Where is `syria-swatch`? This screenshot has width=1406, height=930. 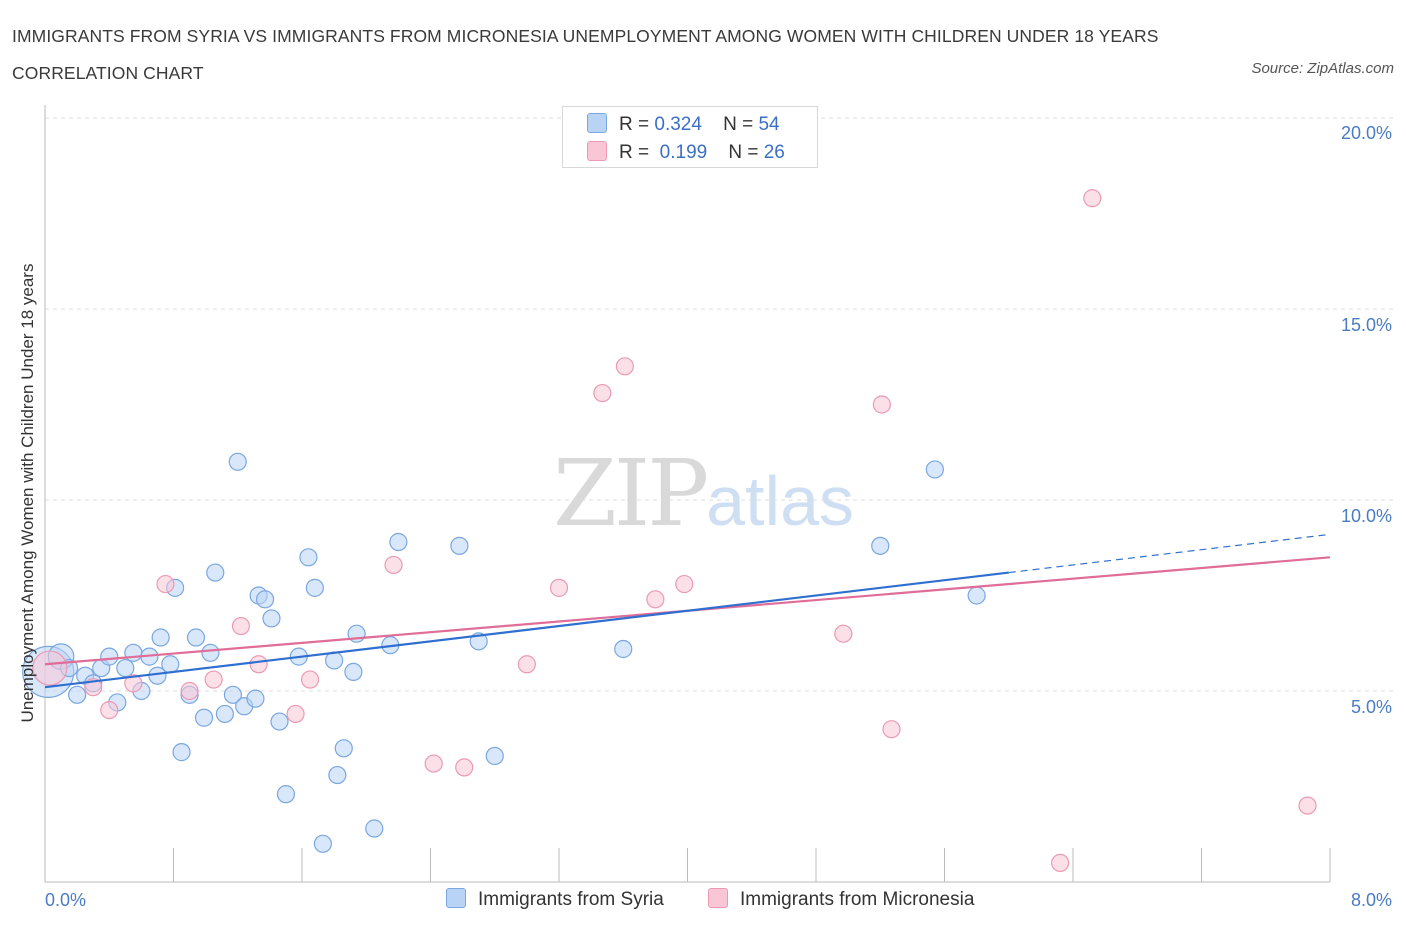
syria-swatch is located at coordinates (597, 123).